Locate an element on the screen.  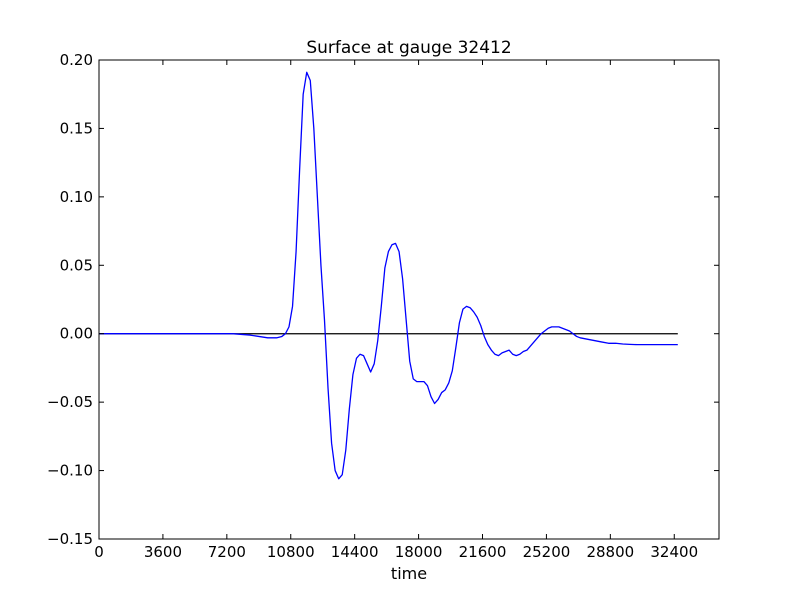
x-tick-label: 0 is located at coordinates (99, 552).